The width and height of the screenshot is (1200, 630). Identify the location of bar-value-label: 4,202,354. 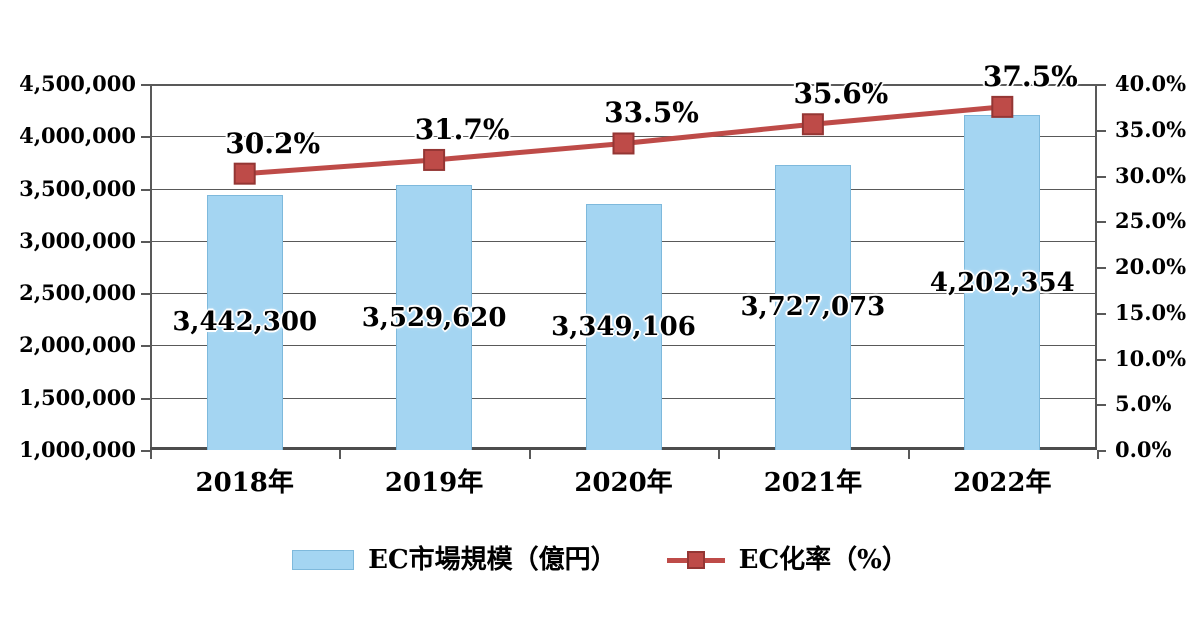
(1002, 282).